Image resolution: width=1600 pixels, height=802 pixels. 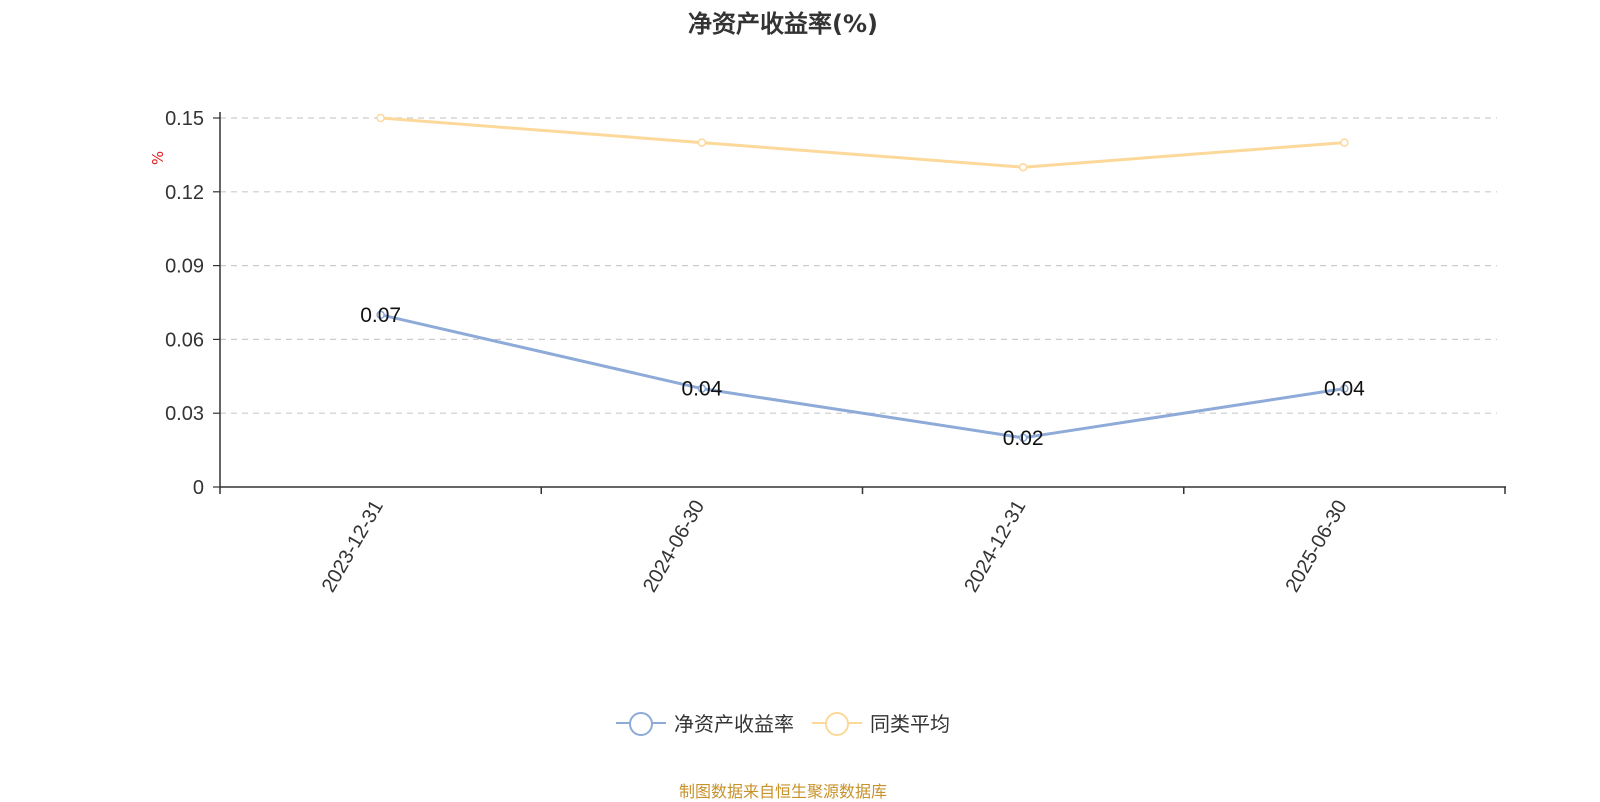 What do you see at coordinates (1316, 547) in the screenshot?
I see `x-tick-label: 2025-06-30` at bounding box center [1316, 547].